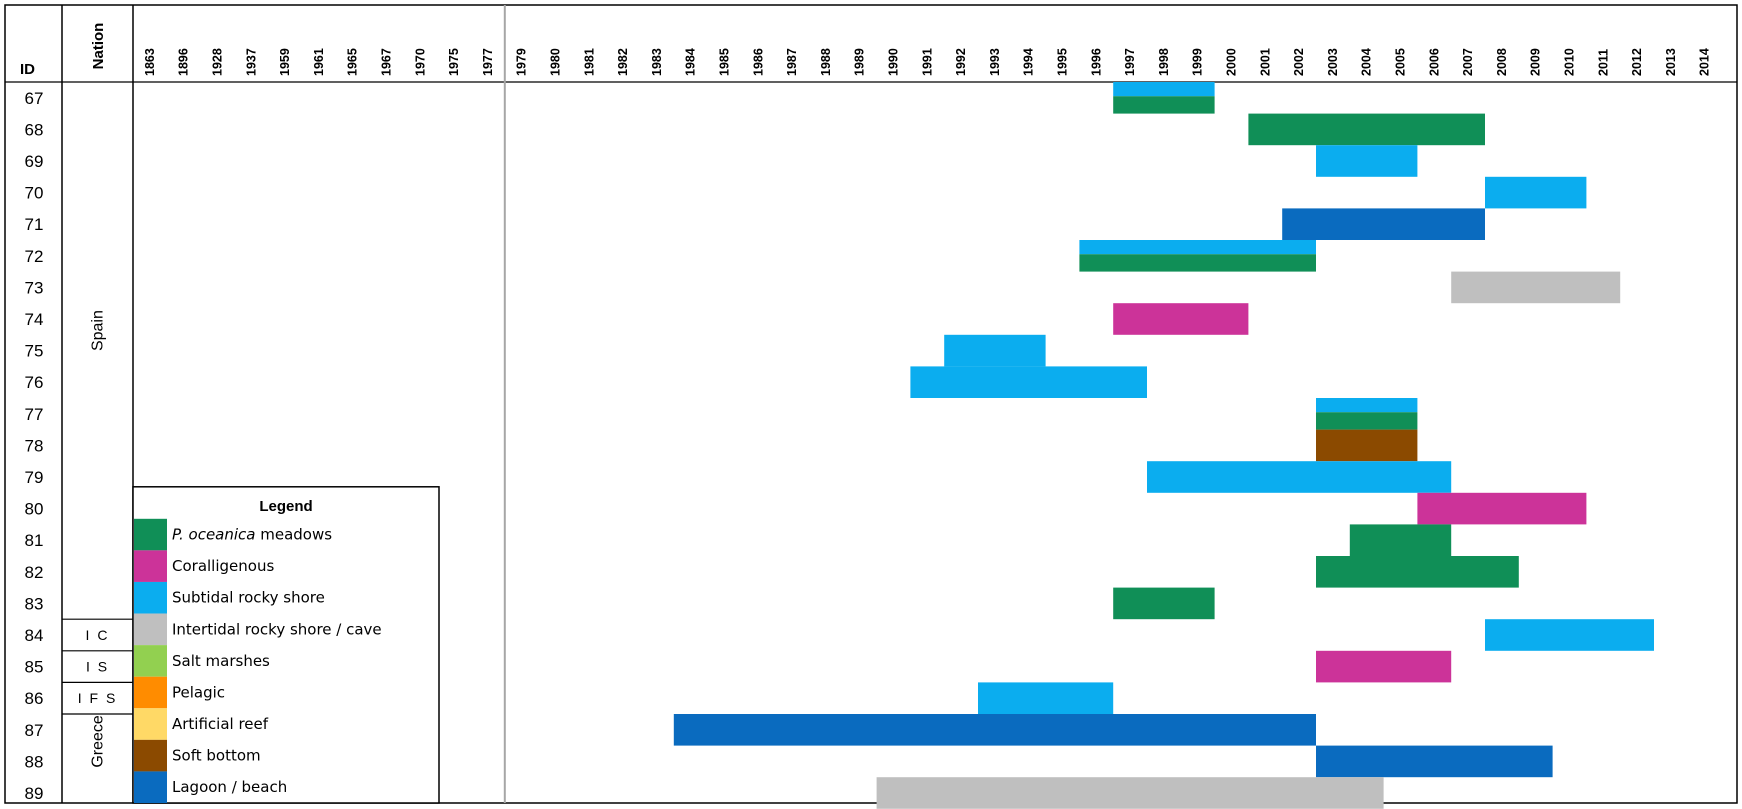  What do you see at coordinates (150, 566) in the screenshot?
I see `legend-swatch-coralligenous` at bounding box center [150, 566].